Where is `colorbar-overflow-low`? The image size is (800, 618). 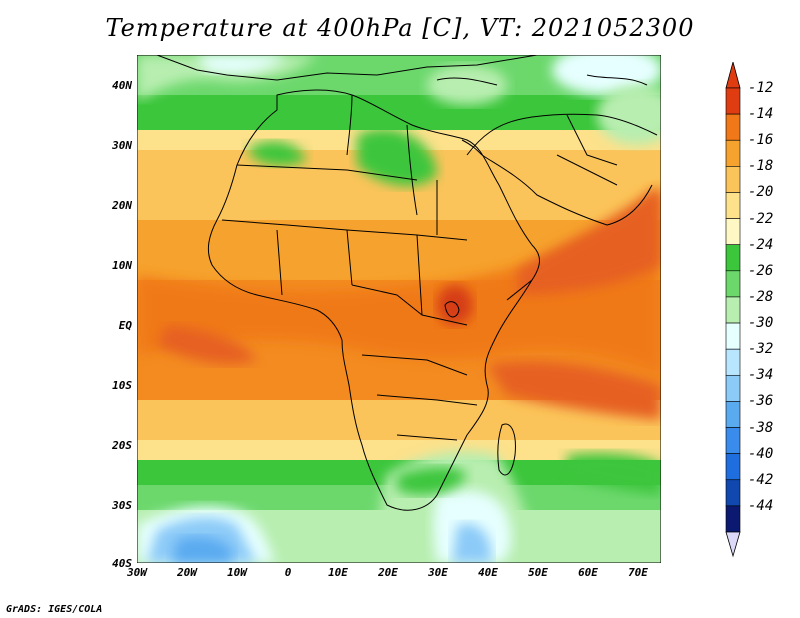
colorbar-overflow-low is located at coordinates (733, 544).